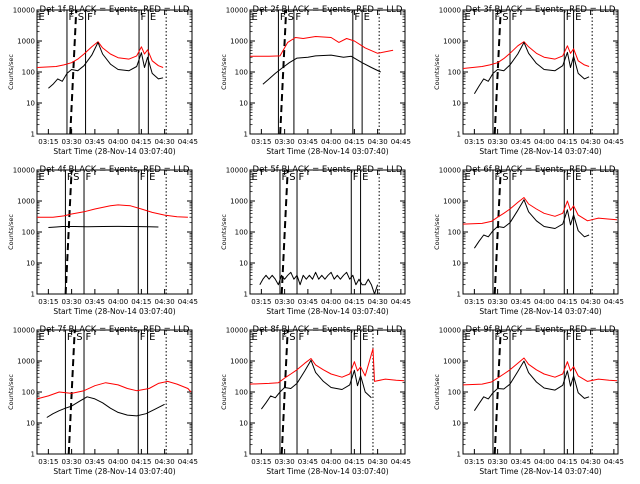 This screenshot has height=484, width=640. Describe the element at coordinates (614, 142) in the screenshot. I see `x-tick-label: 04:45` at that location.